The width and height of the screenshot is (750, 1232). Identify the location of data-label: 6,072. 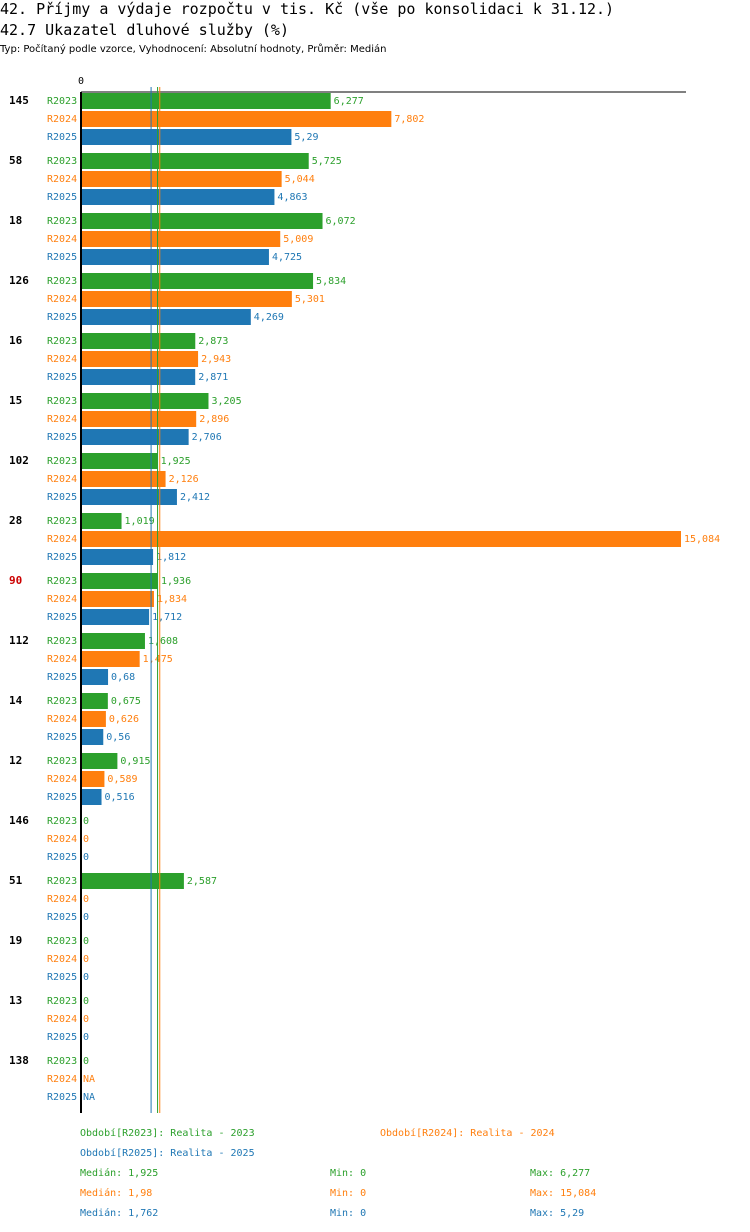
(341, 221).